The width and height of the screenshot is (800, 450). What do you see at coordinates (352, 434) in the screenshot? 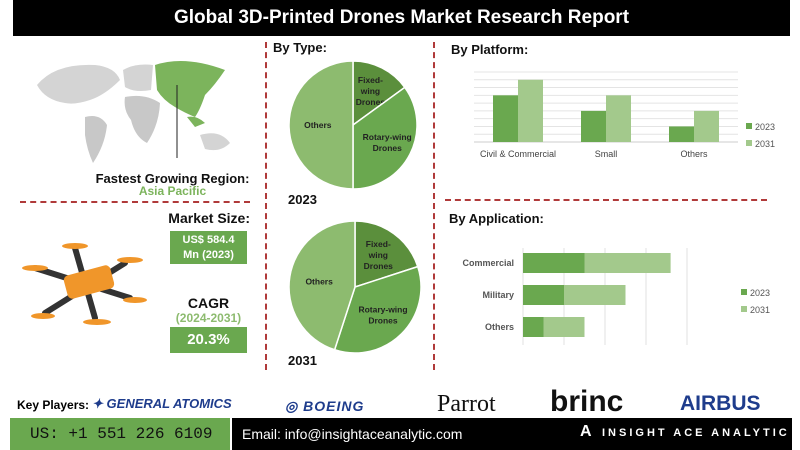
I see `email: Email: info@insightaceanalytic.com` at bounding box center [352, 434].